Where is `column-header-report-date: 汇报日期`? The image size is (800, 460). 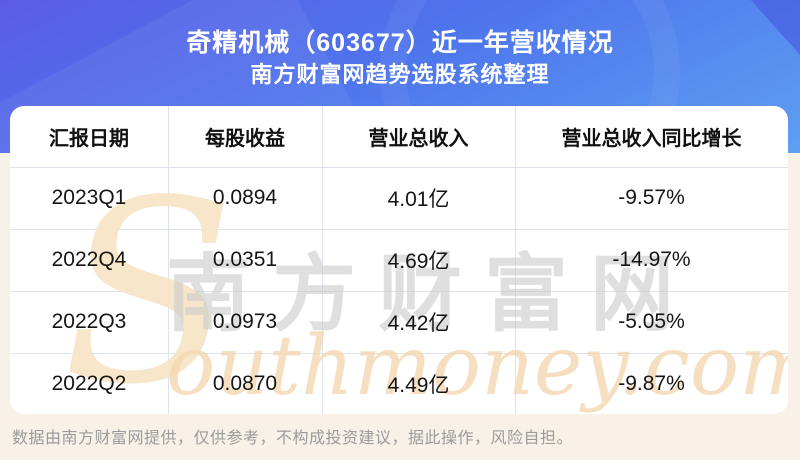
column-header-report-date: 汇报日期 is located at coordinates (89, 139).